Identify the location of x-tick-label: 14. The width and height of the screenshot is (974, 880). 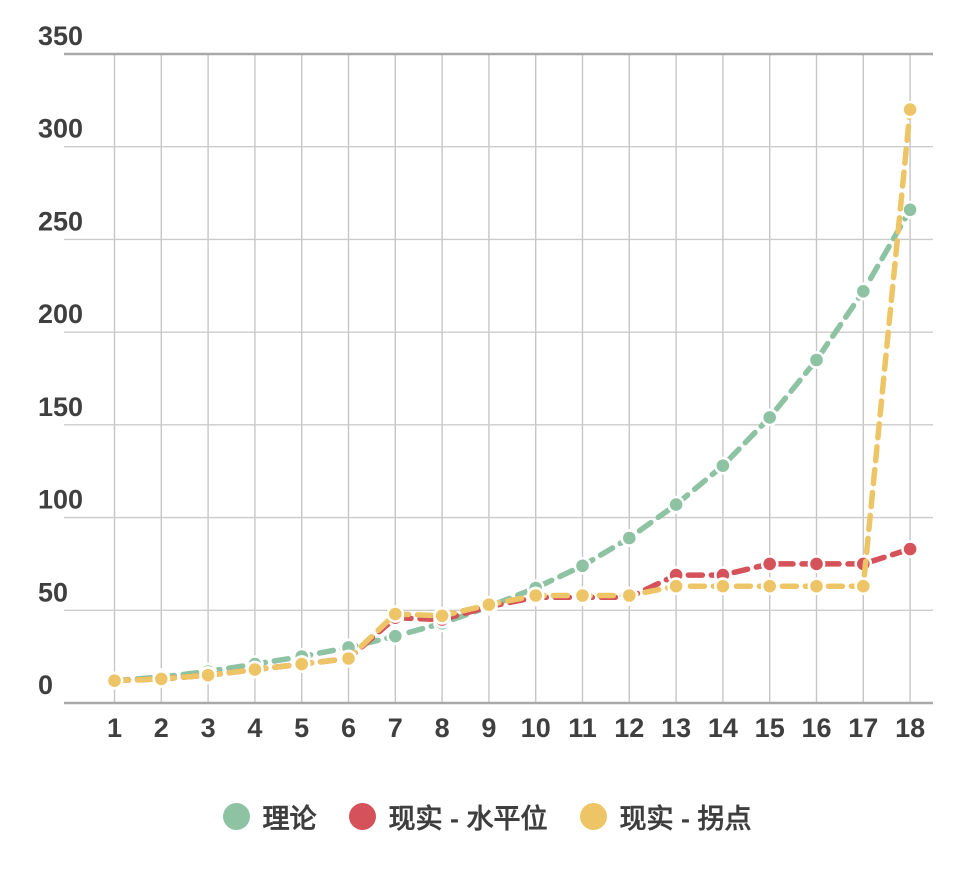
(723, 728).